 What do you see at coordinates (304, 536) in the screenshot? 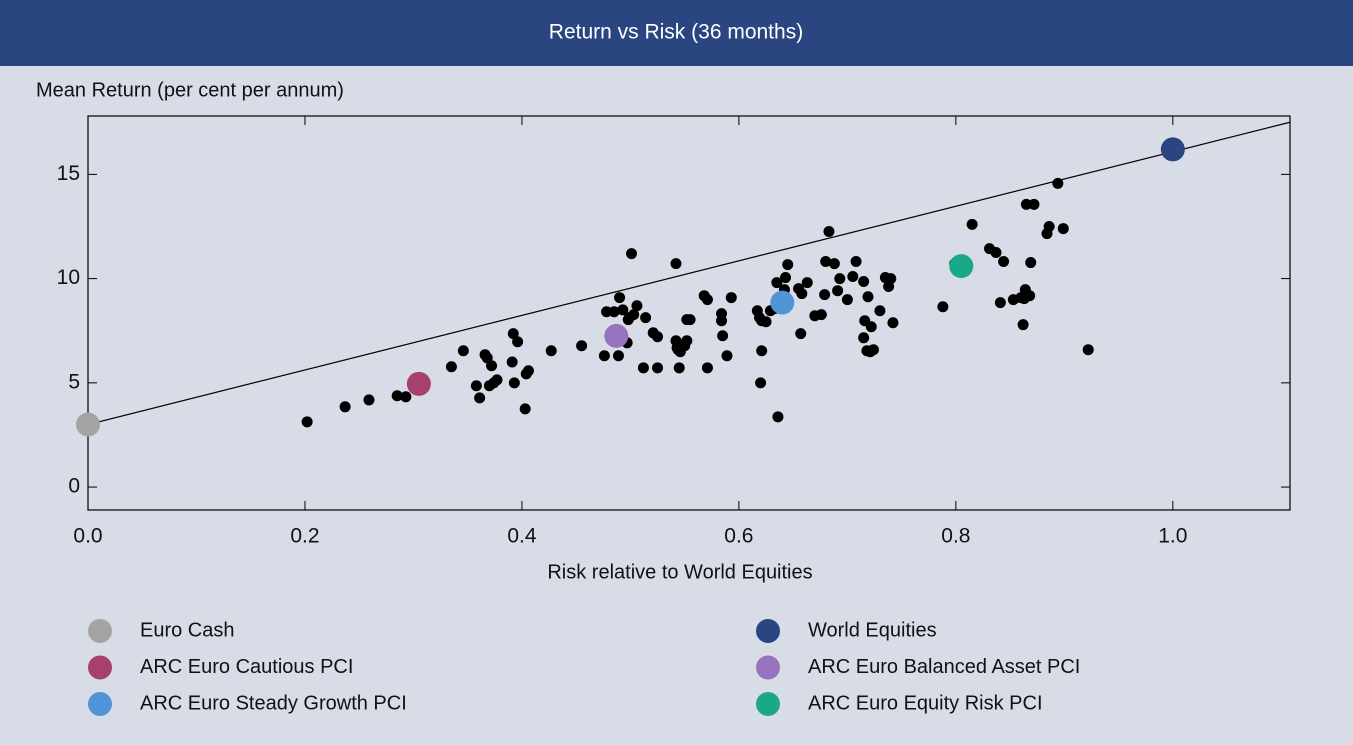
I see `x-tick-label: 0.2` at bounding box center [304, 536].